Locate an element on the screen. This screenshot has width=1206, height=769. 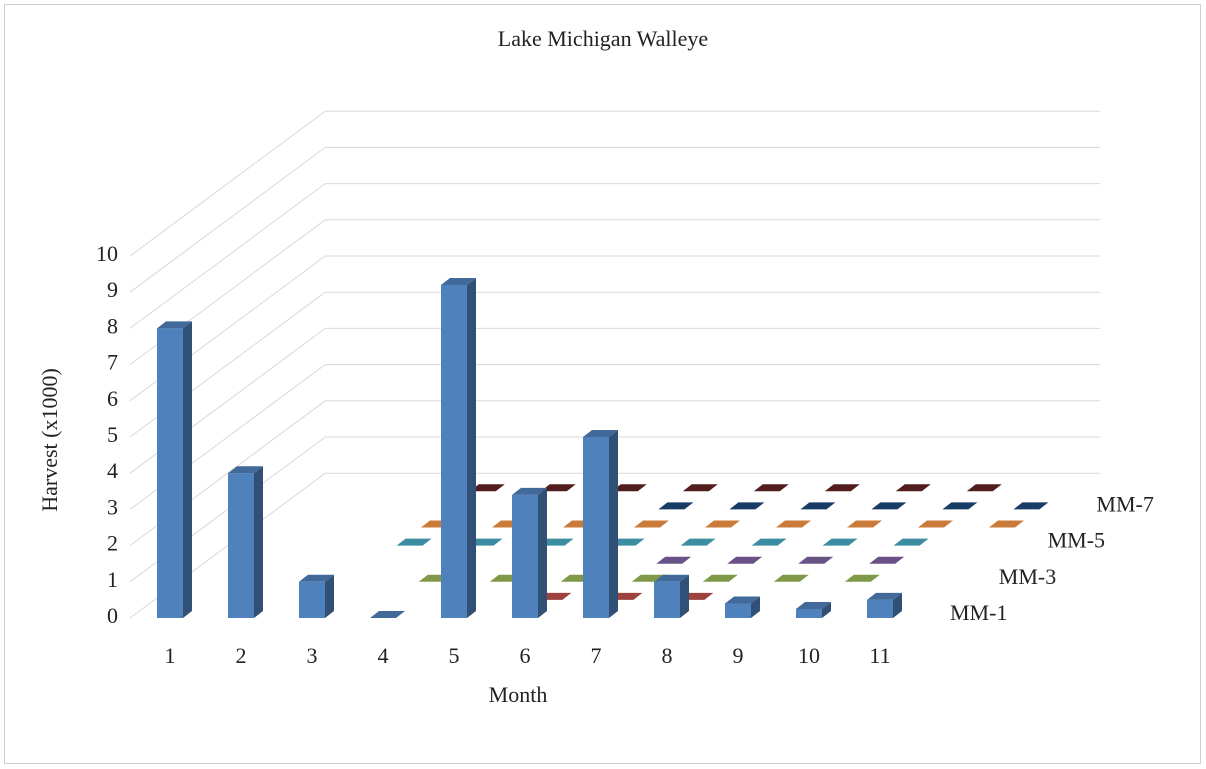
x-tick-label: 11 is located at coordinates (879, 655).